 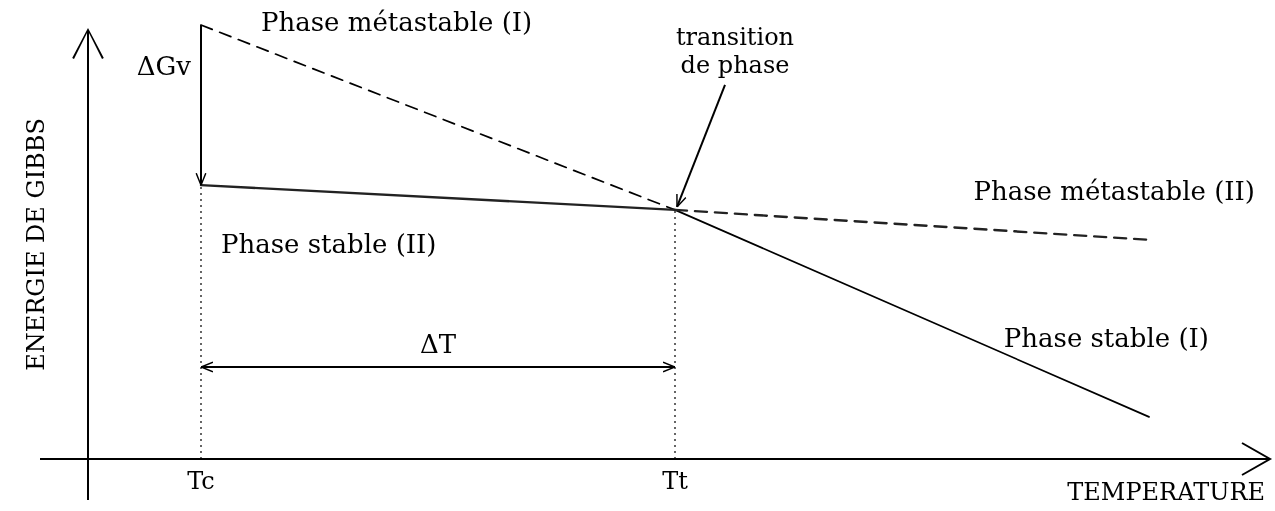 I want to click on x-axis-title: TEMPERATURE, so click(x=1166, y=492).